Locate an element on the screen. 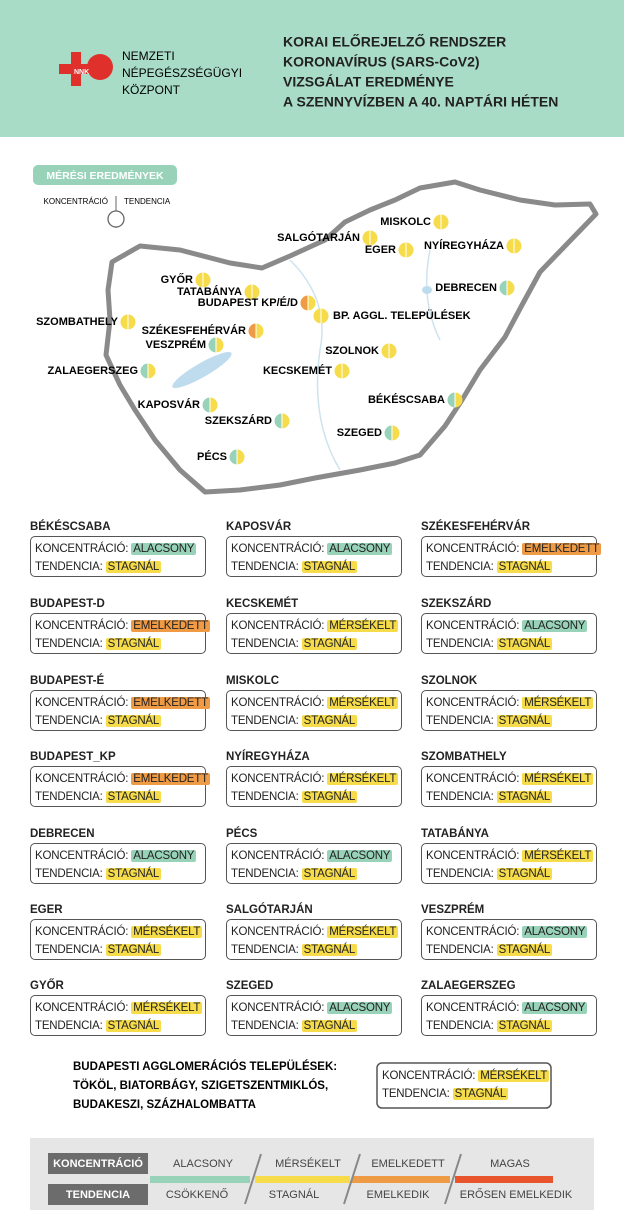  aggl-text: BUDAPESTI AGGLOMERÁCIÓS TELEPÜLÉSEK: is located at coordinates (205, 1066).